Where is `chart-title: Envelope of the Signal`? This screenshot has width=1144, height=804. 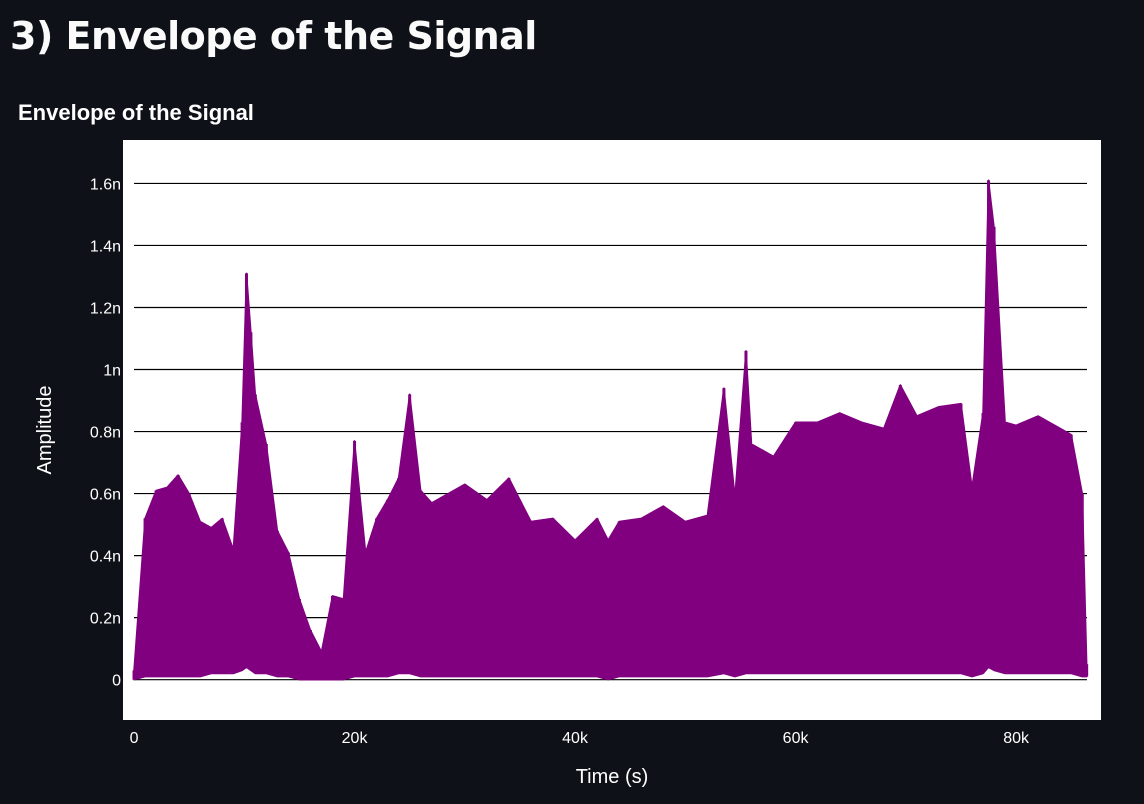 chart-title: Envelope of the Signal is located at coordinates (136, 112).